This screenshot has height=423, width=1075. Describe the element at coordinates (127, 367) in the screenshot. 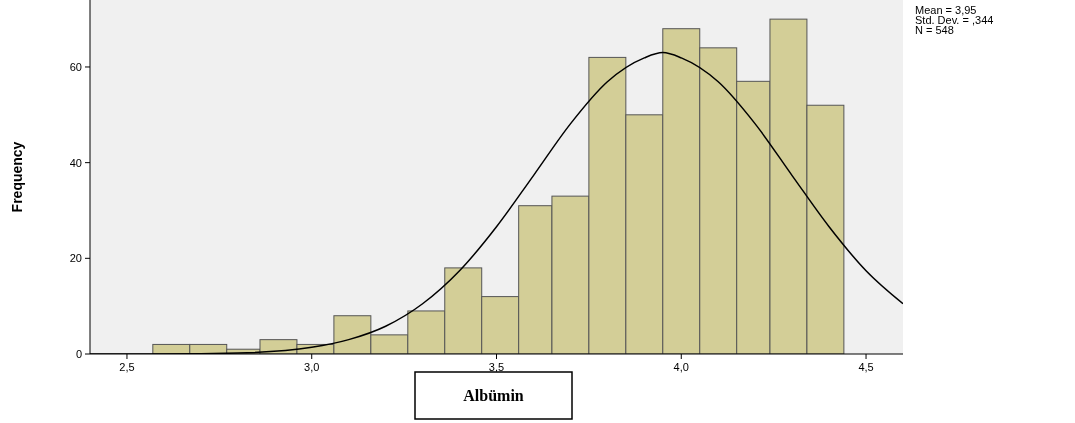

I see `x-tick-label: 2,5` at that location.